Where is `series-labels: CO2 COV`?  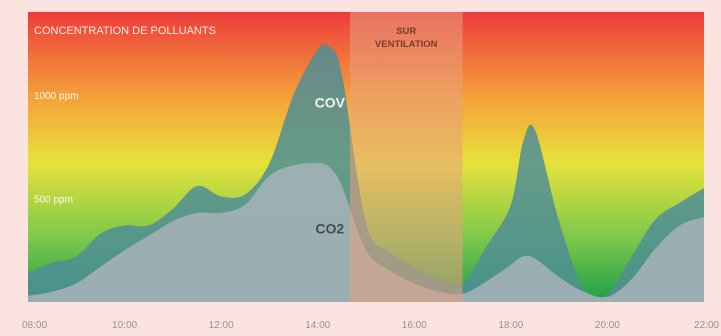
series-labels: CO2 COV is located at coordinates (330, 165).